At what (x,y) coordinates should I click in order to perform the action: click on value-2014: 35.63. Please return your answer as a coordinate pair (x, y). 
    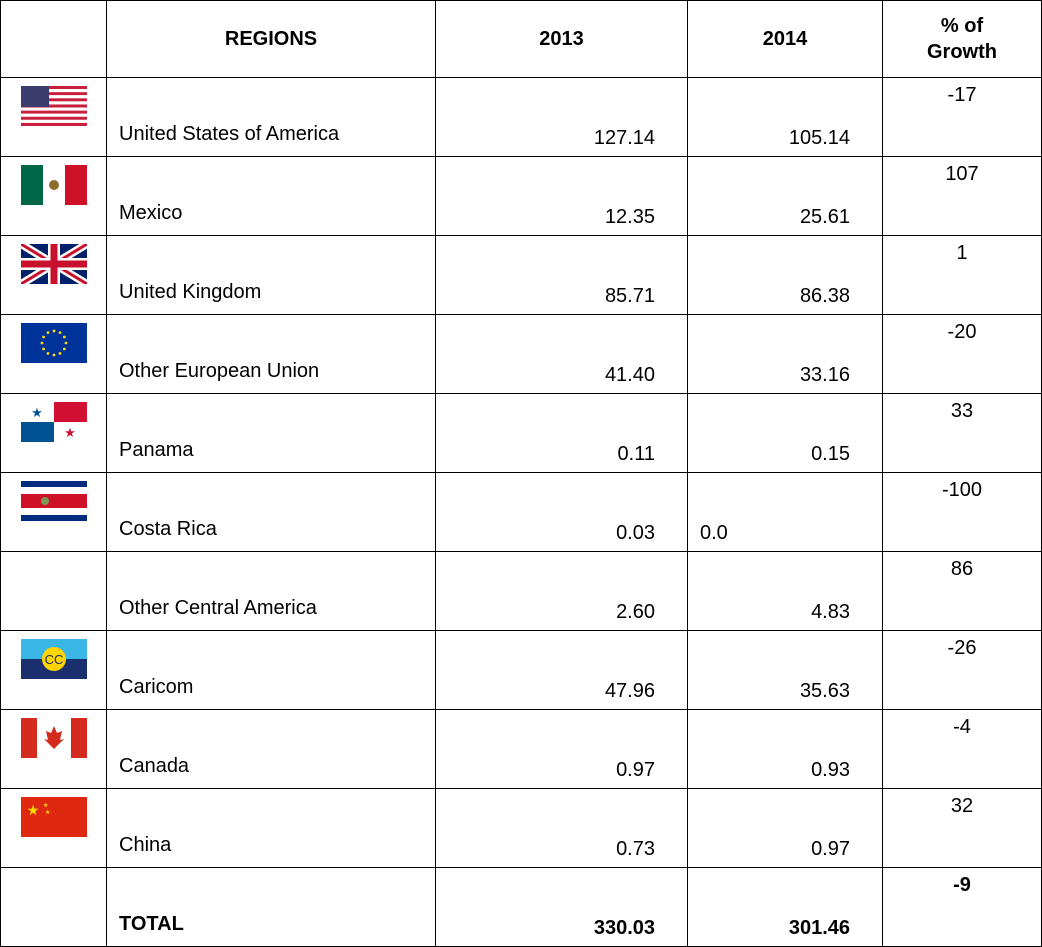
    Looking at the image, I should click on (785, 670).